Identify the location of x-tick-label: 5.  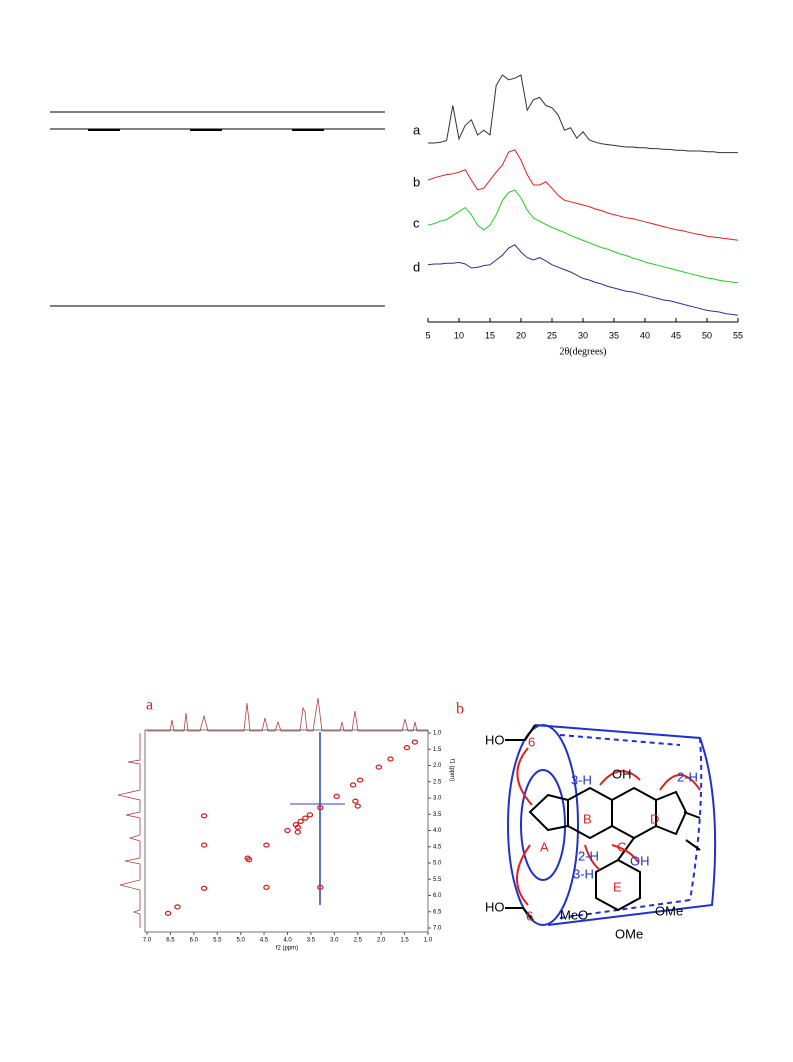
(427, 335).